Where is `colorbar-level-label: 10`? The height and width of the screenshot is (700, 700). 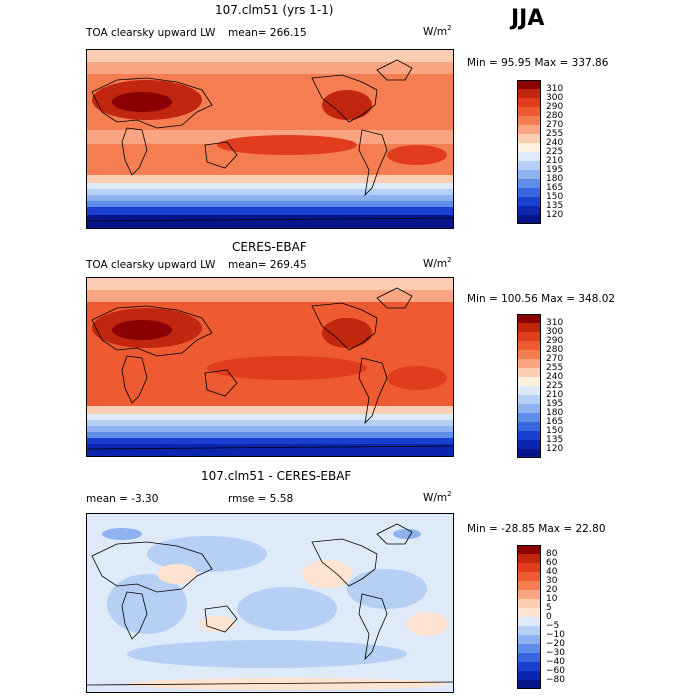 colorbar-level-label: 10 is located at coordinates (552, 598).